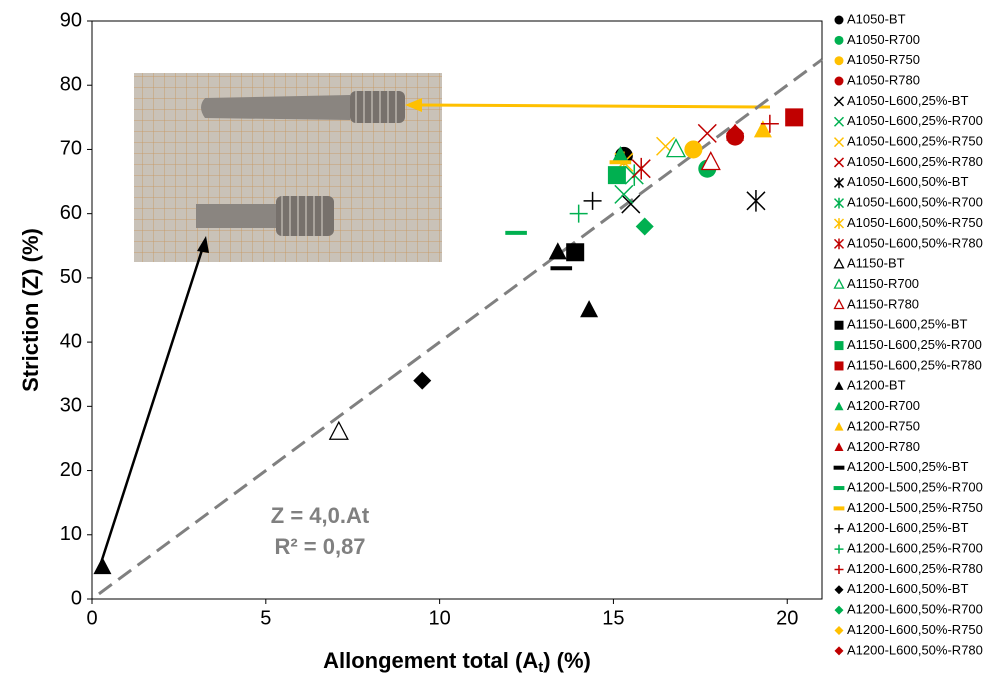  What do you see at coordinates (914, 344) in the screenshot?
I see `legend-label: A1150-L600,25%-R700` at bounding box center [914, 344].